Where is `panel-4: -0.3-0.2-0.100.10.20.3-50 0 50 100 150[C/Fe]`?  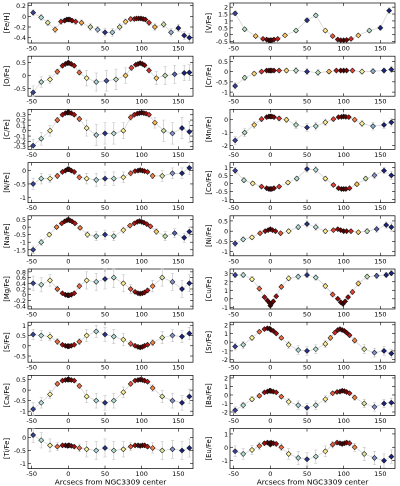
panel-4: -0.3-0.2-0.100.10.20.3-50 0 50 100 150[C/Fe] is located at coordinates (98, 134).